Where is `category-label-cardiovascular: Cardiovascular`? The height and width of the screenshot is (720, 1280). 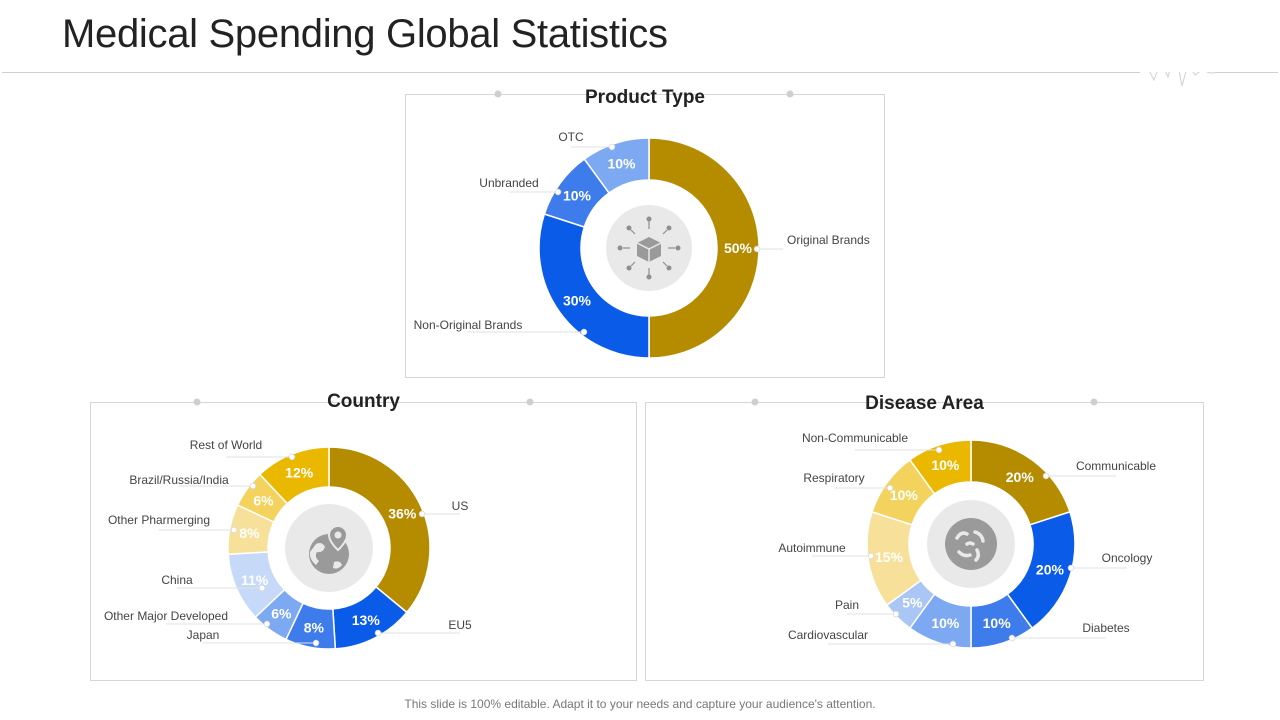 category-label-cardiovascular: Cardiovascular is located at coordinates (828, 635).